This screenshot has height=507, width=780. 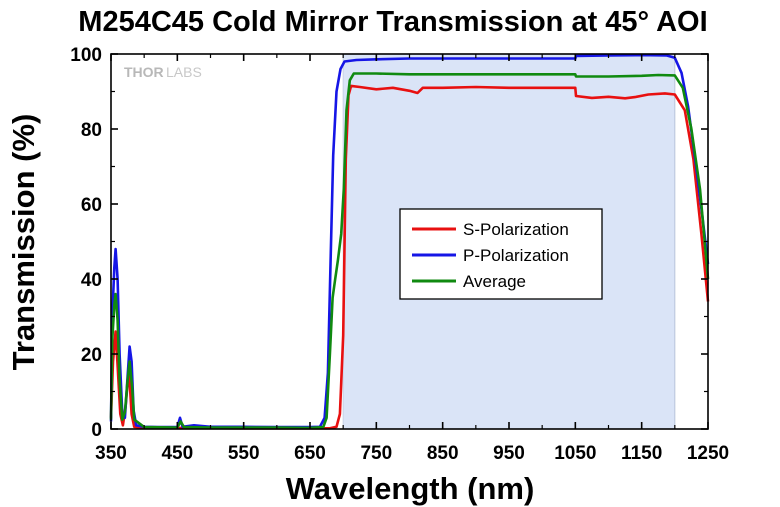 What do you see at coordinates (708, 453) in the screenshot?
I see `x-tick-label: 1250` at bounding box center [708, 453].